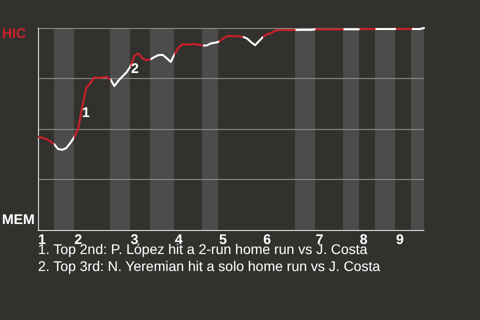 The width and height of the screenshot is (480, 320). Describe the element at coordinates (400, 239) in the screenshot. I see `x-tick-label: 9` at that location.